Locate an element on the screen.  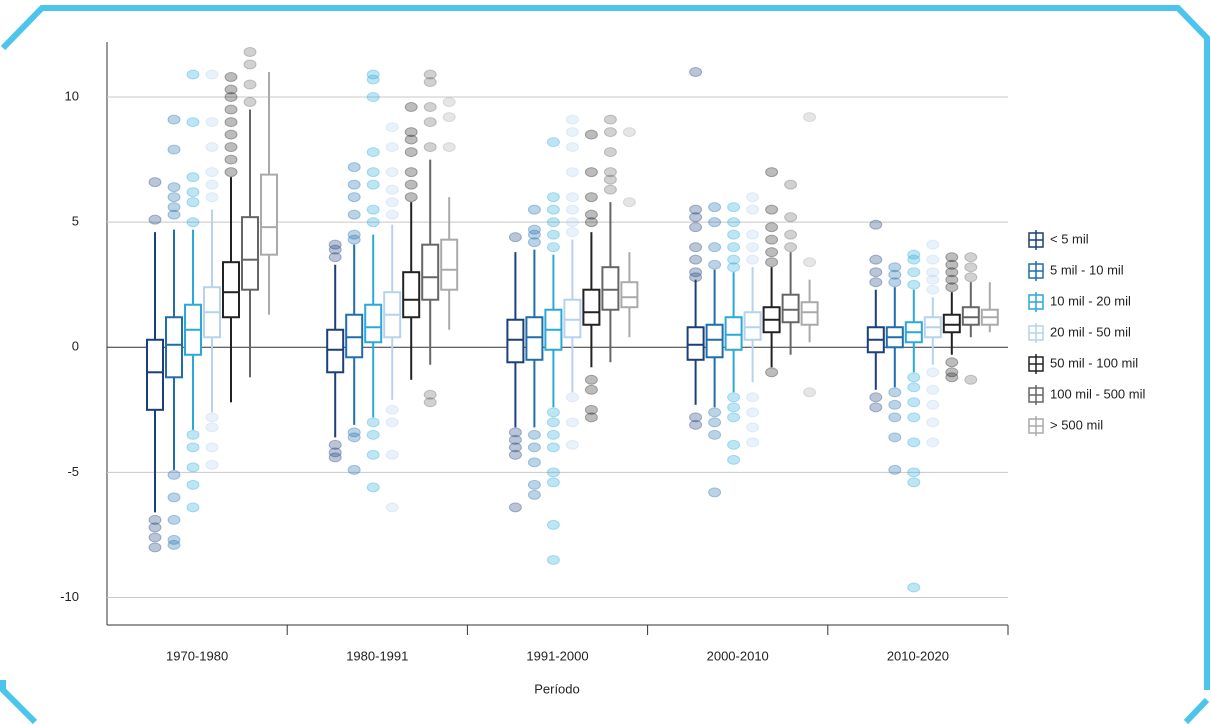
x-axis-label: Período is located at coordinates (557, 688).